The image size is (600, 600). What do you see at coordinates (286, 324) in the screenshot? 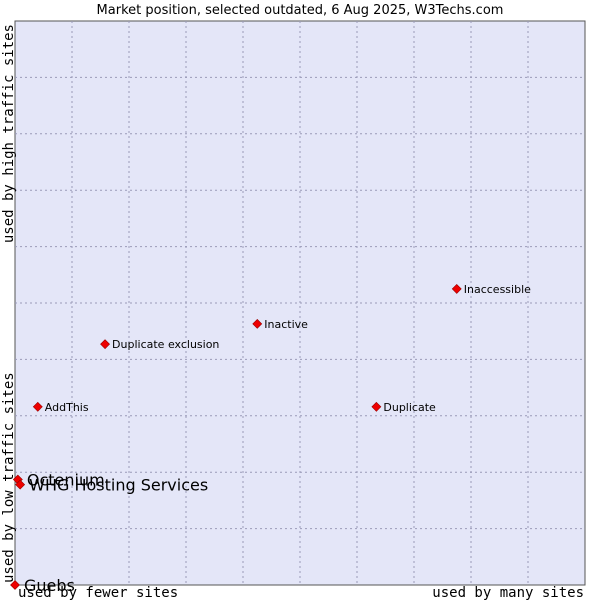
I see `data-point-label: Inactive` at bounding box center [286, 324].